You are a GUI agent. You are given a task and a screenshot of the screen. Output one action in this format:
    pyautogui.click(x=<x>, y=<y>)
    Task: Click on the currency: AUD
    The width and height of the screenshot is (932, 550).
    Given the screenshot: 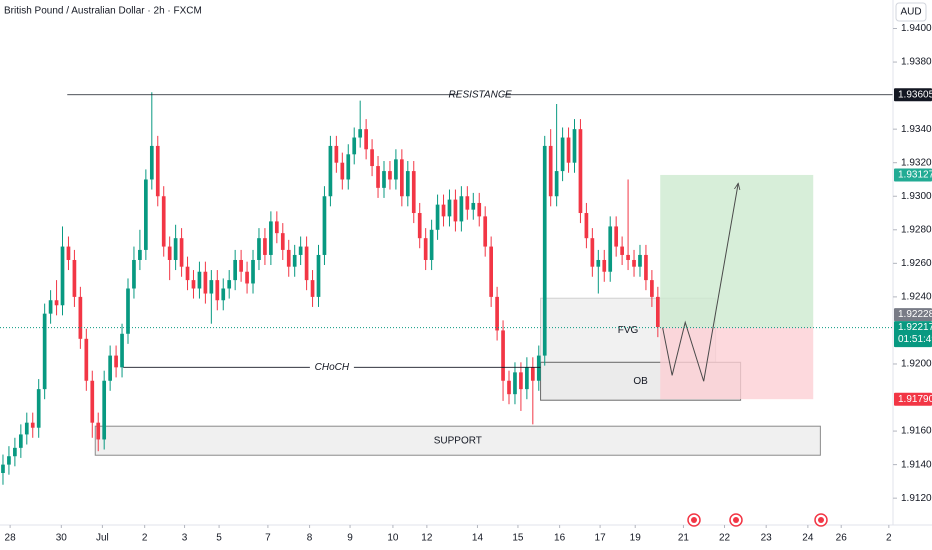 What is the action you would take?
    pyautogui.click(x=910, y=12)
    